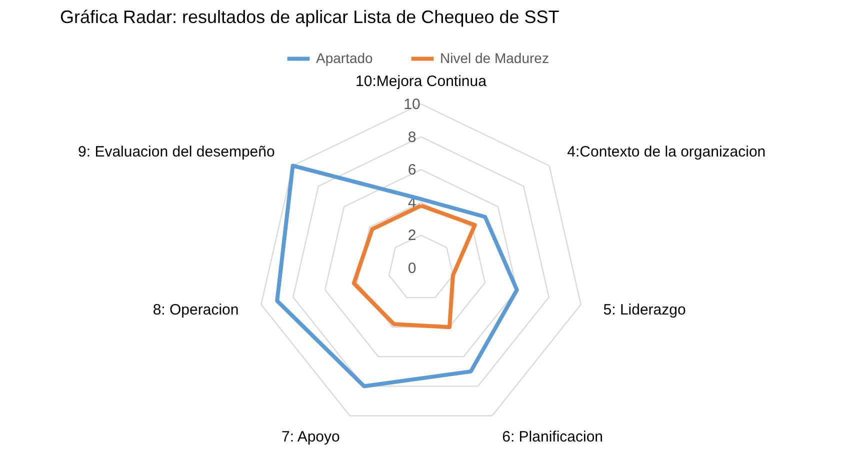  Describe the element at coordinates (412, 137) in the screenshot. I see `y-tick-label: 8` at that location.